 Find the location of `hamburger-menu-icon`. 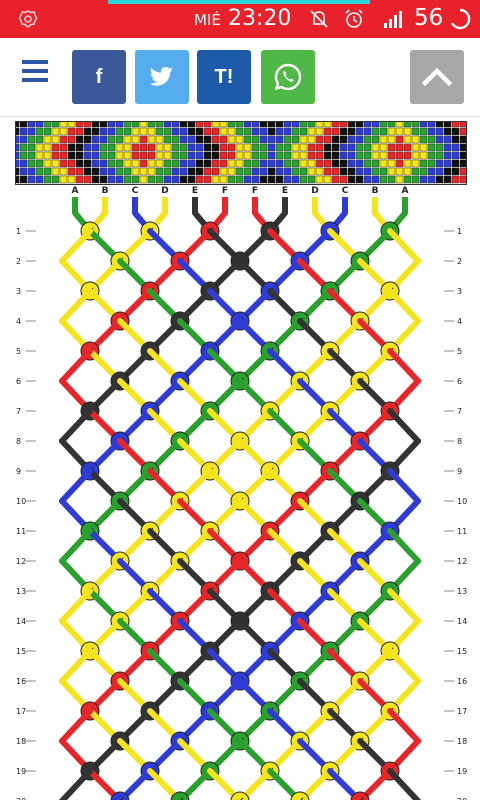

hamburger-menu-icon is located at coordinates (35, 73).